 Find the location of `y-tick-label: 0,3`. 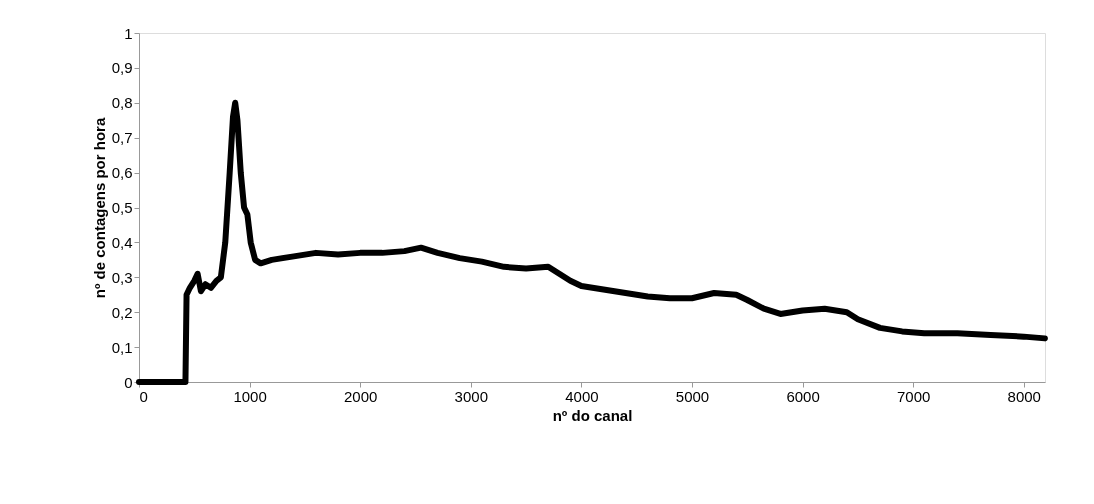

y-tick-label: 0,3 is located at coordinates (122, 277).